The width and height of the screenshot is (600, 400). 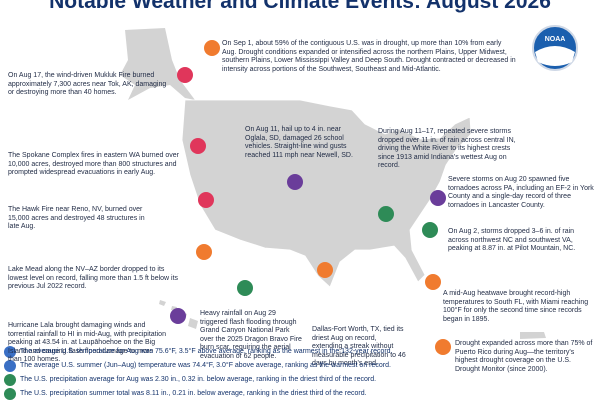 I want to click on hurricane-icon, so click(x=178, y=316).